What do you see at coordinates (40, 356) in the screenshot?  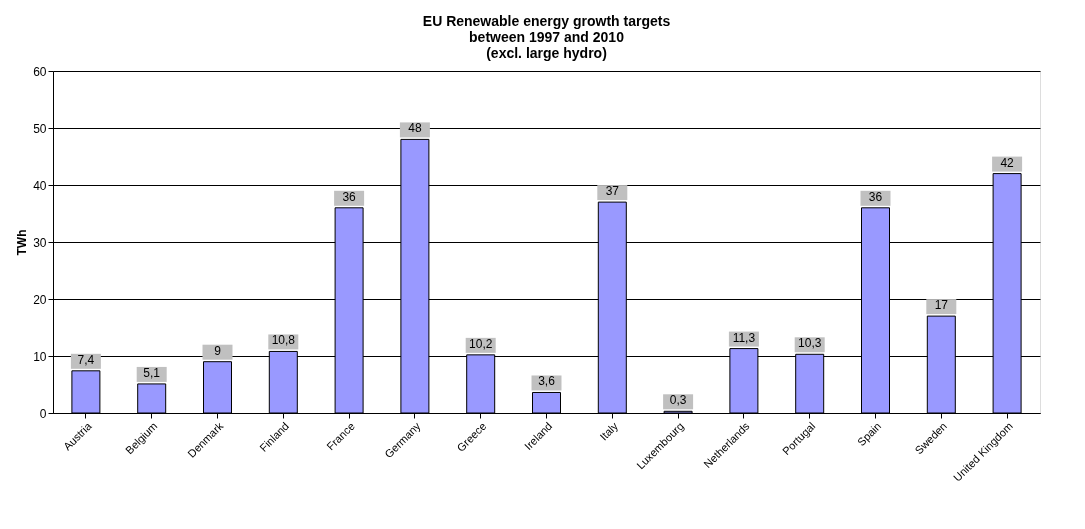 I see `y-tick-label: 10` at bounding box center [40, 356].